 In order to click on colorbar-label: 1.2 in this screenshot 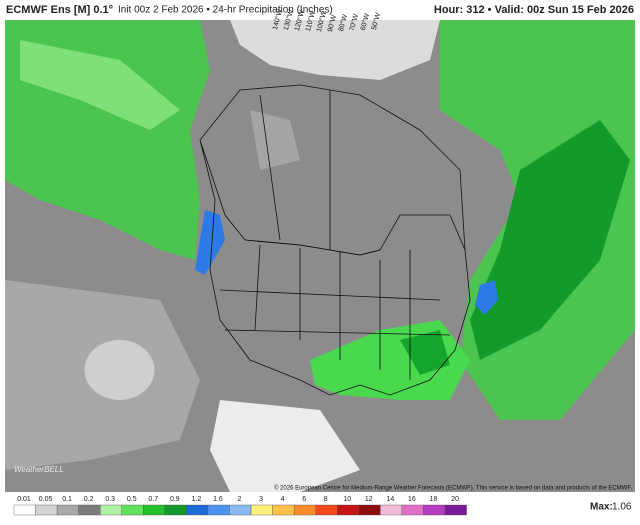, I will do `click(197, 499)`.